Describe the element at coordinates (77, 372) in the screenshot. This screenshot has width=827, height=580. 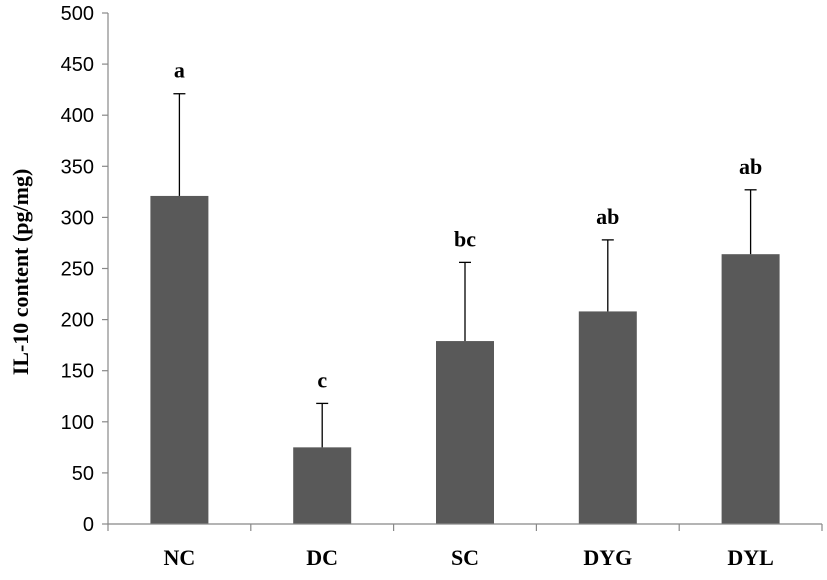
I see `y-tick-label: 150` at that location.